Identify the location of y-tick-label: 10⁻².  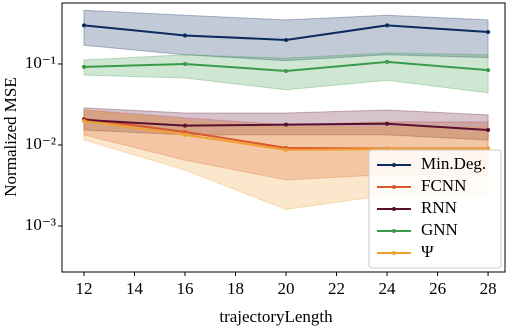
(40, 143).